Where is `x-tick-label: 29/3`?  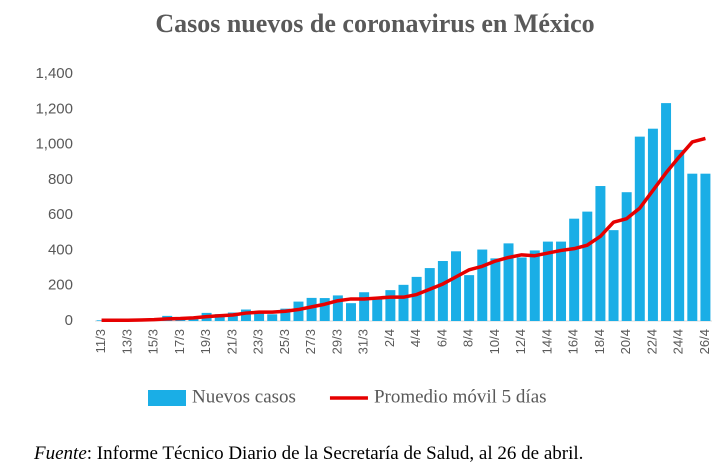 x-tick-label: 29/3 is located at coordinates (336, 341).